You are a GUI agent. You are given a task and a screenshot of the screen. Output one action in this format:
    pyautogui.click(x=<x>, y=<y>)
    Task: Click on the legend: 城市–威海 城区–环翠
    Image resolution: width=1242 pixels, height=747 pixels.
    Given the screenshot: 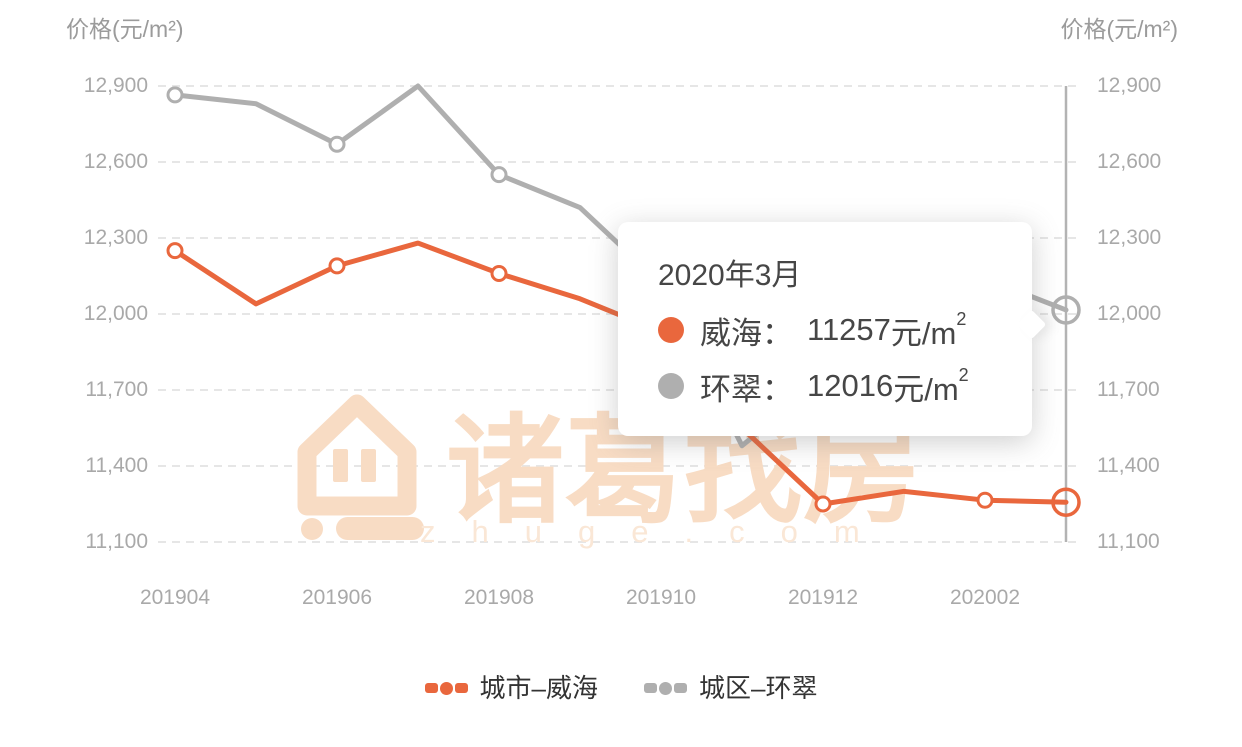 What is the action you would take?
    pyautogui.click(x=621, y=688)
    